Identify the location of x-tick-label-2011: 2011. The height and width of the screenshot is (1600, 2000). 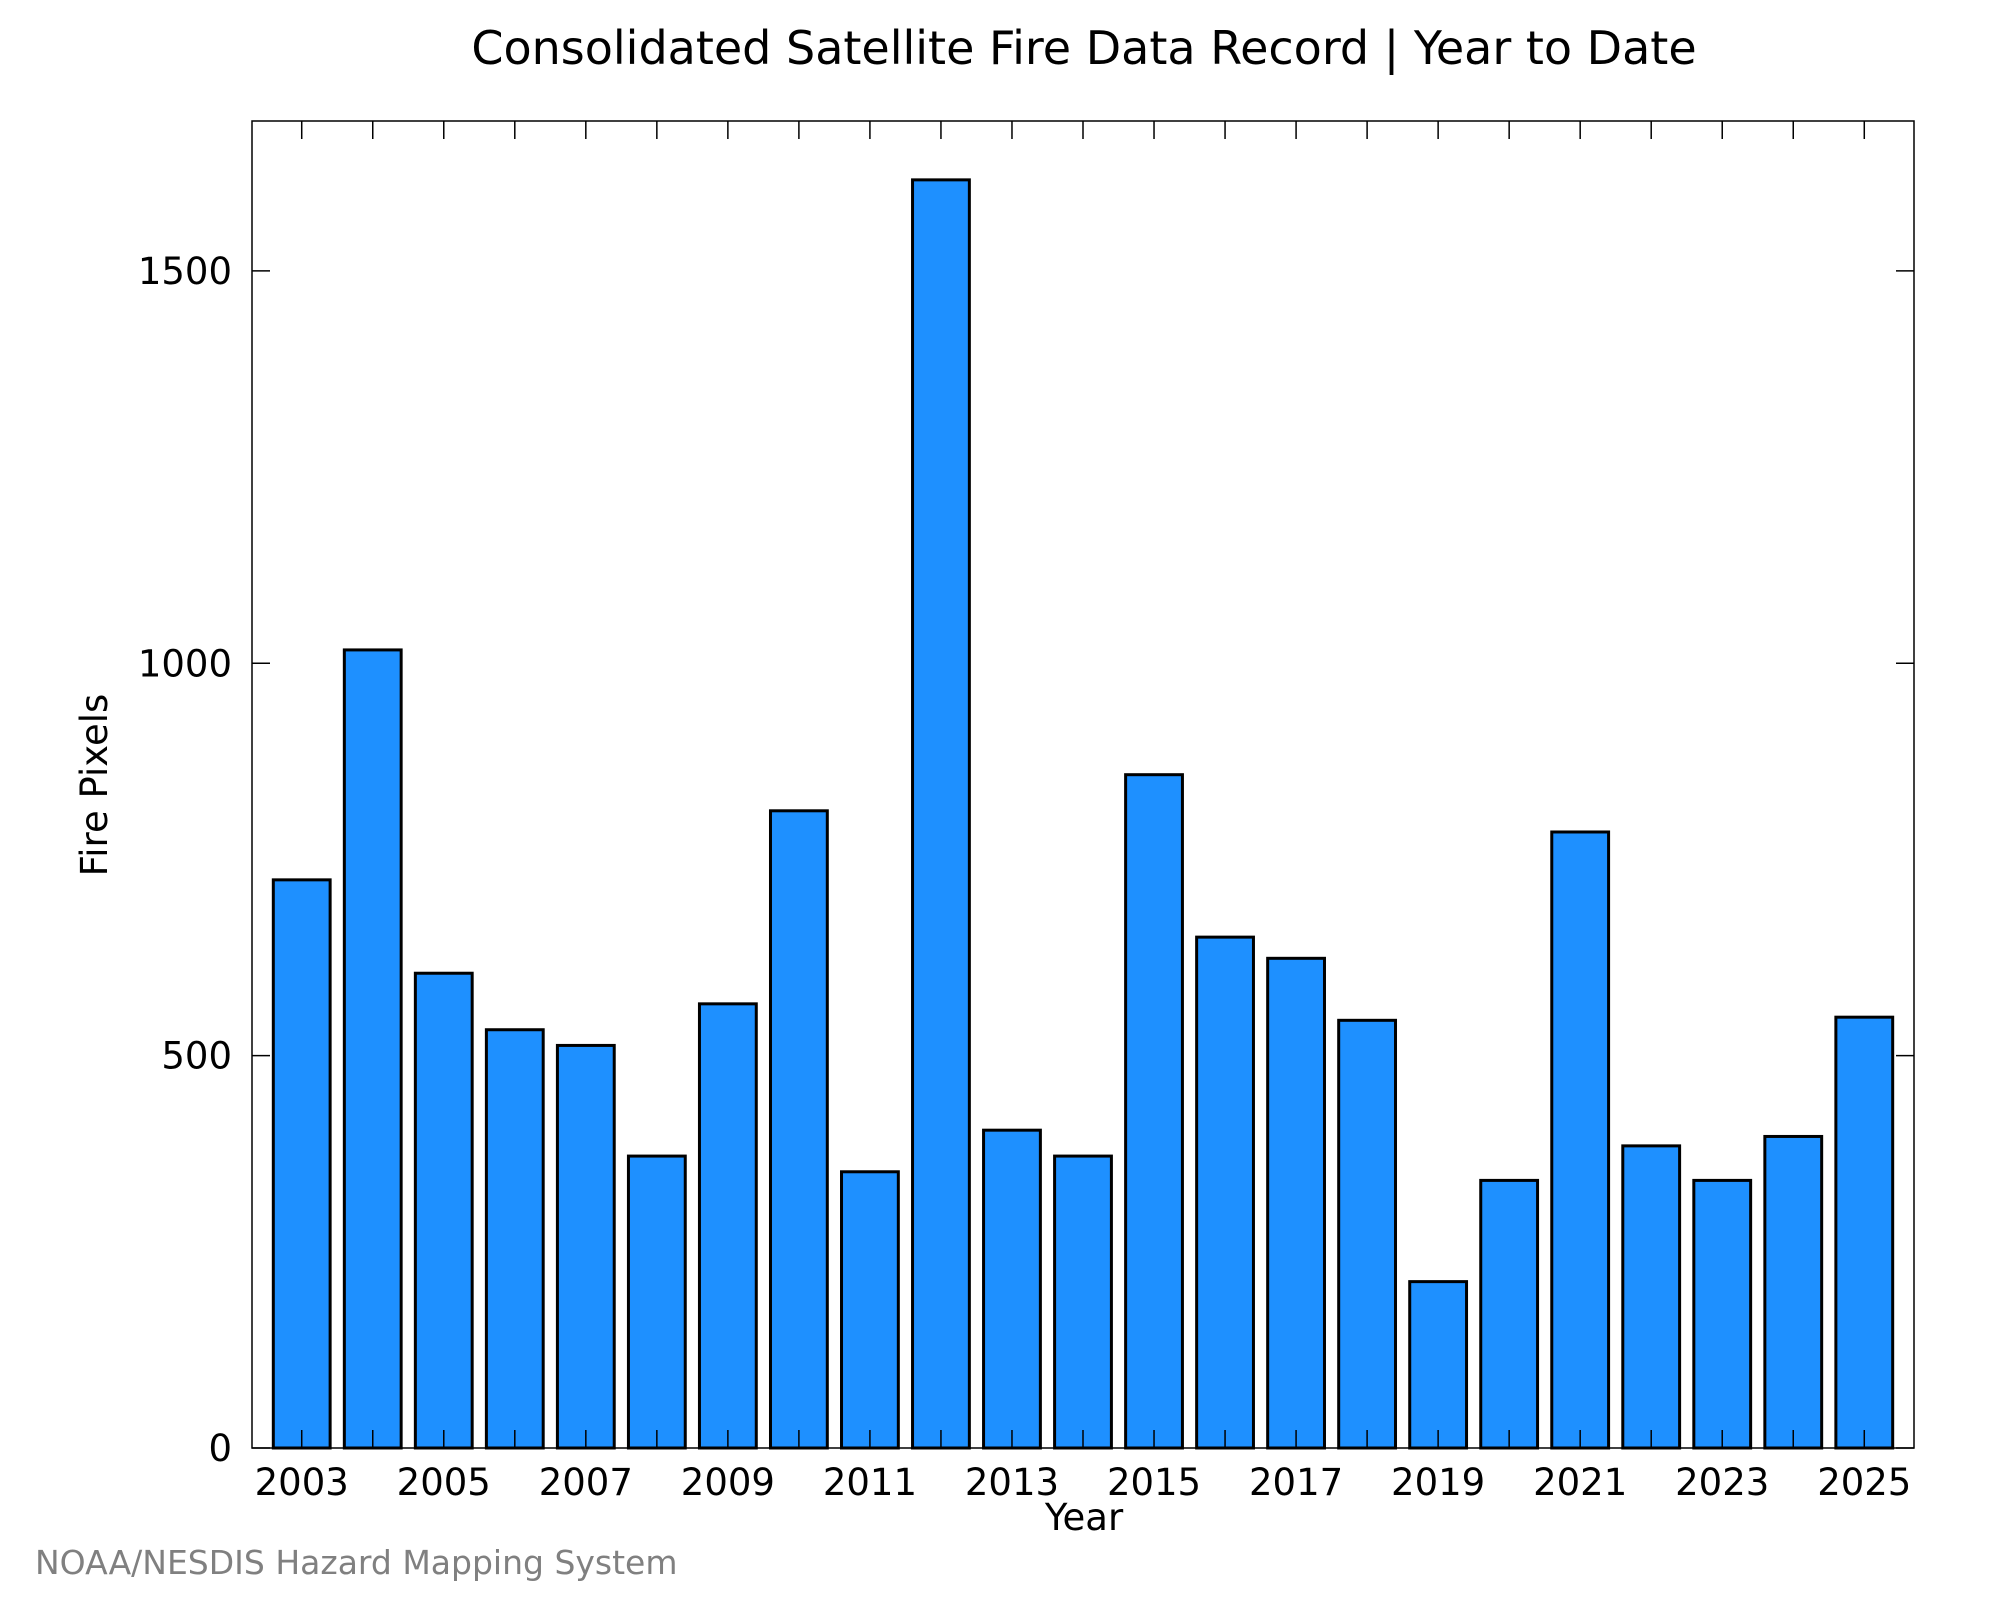
(870, 1482).